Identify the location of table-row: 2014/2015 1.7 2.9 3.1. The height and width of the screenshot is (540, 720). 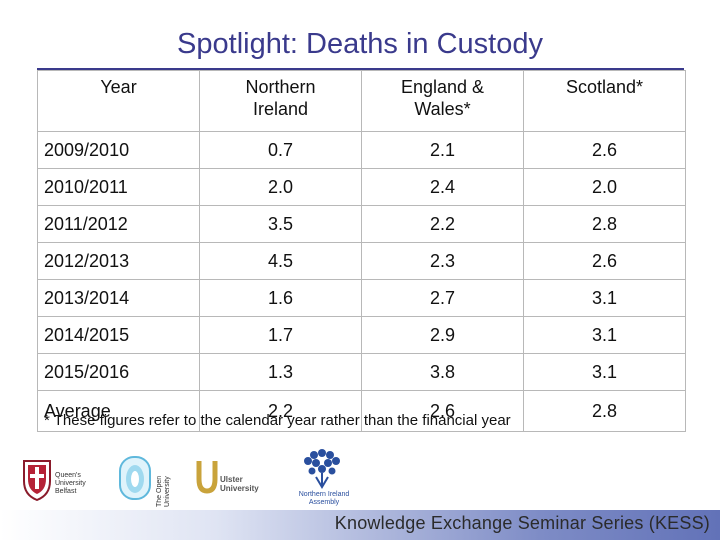
(362, 335).